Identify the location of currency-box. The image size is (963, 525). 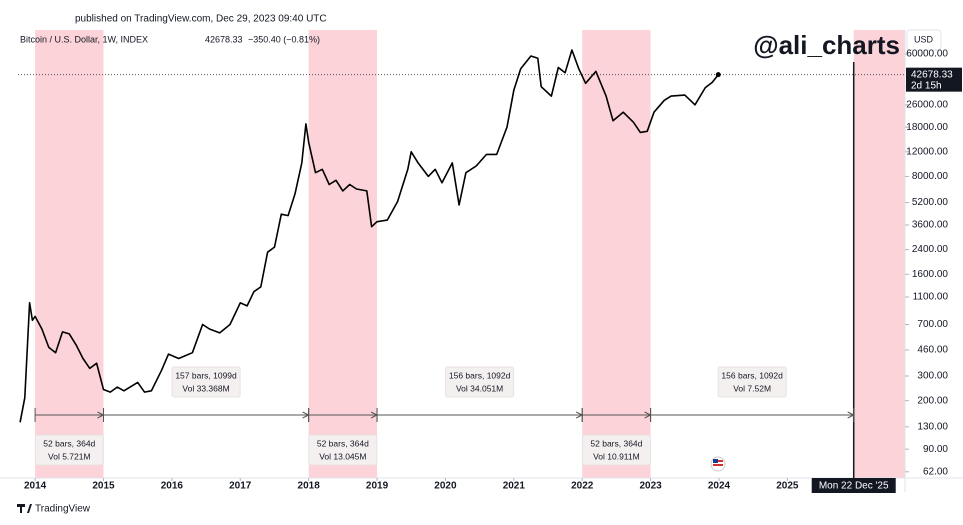
(924, 40).